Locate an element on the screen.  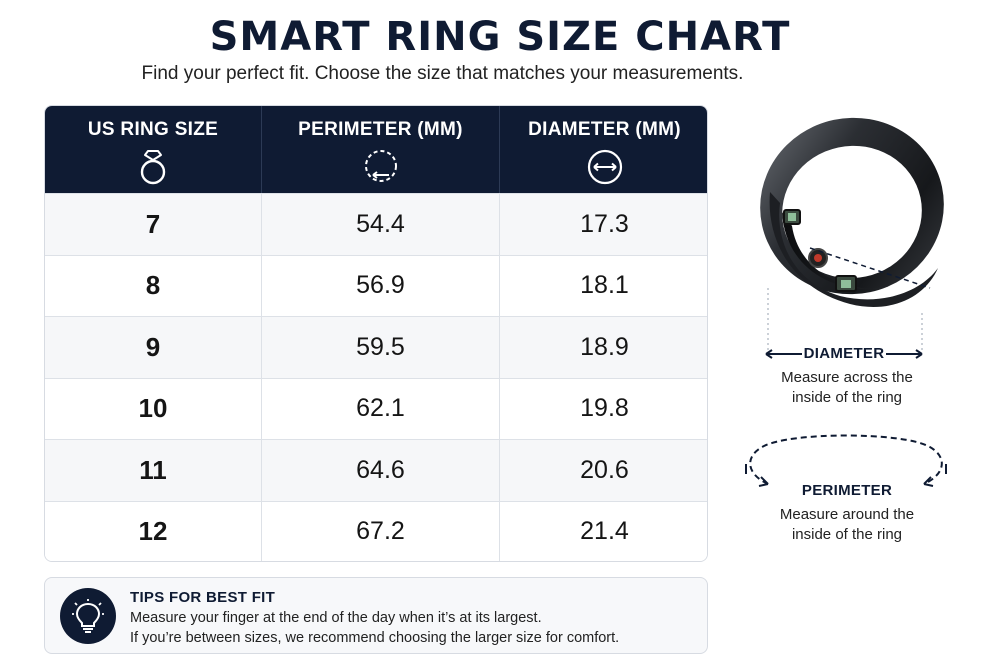
cell-size: 8 is located at coordinates (153, 285).